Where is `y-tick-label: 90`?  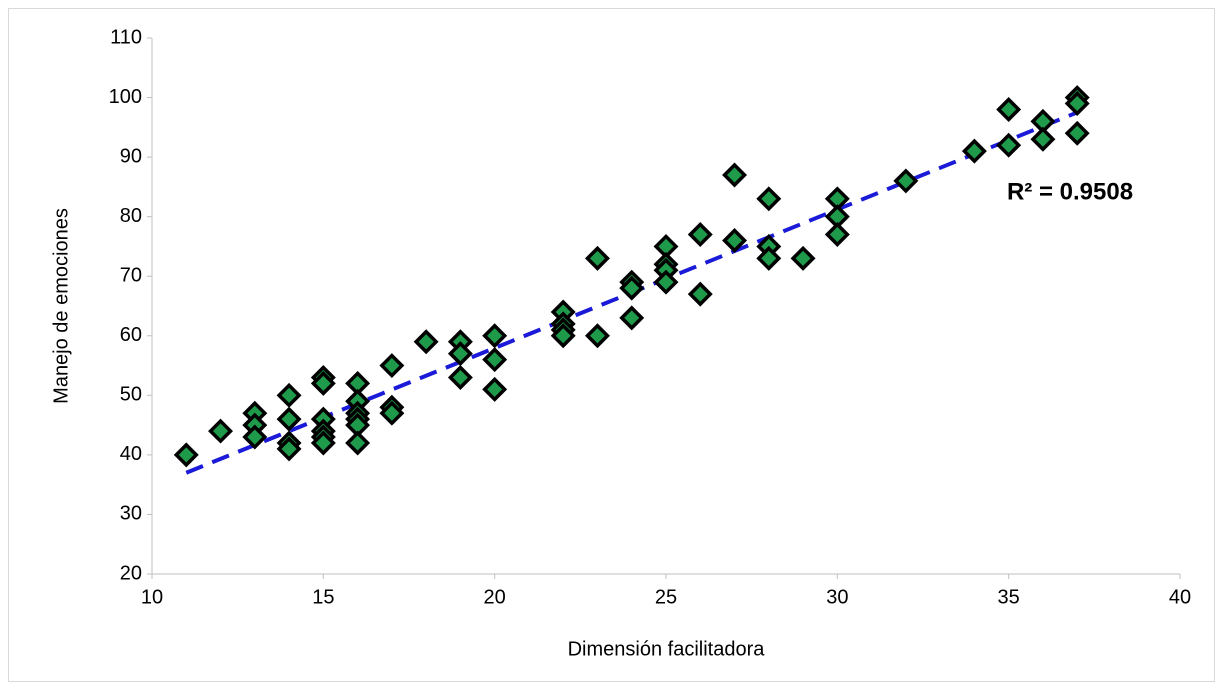
y-tick-label: 90 is located at coordinates (131, 156).